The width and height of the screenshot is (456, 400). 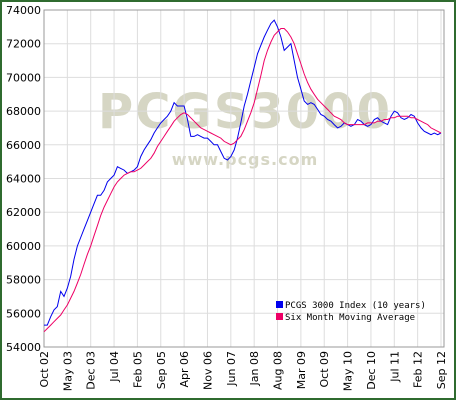 I want to click on x-tick-label: Jan 08, so click(x=254, y=368).